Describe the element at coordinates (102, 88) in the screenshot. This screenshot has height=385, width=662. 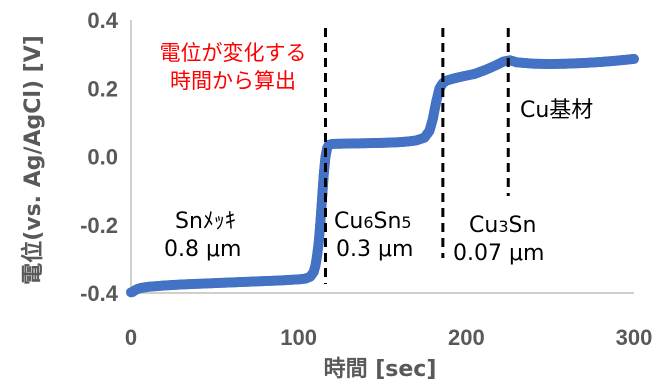
I see `y-tick-label: 0.2` at that location.